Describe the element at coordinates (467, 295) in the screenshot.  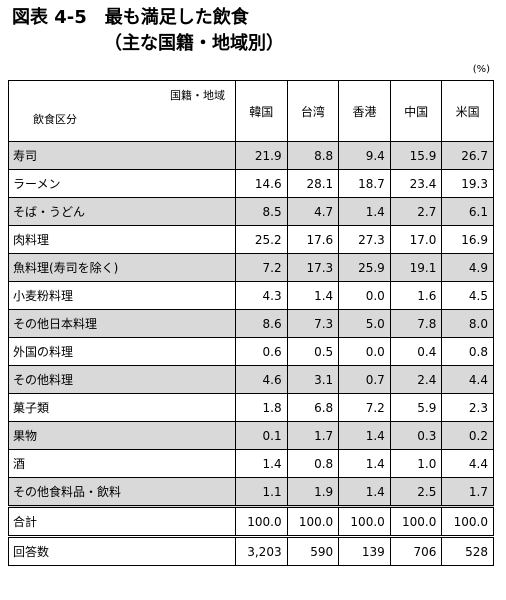
I see `value-cell: 4.5` at that location.